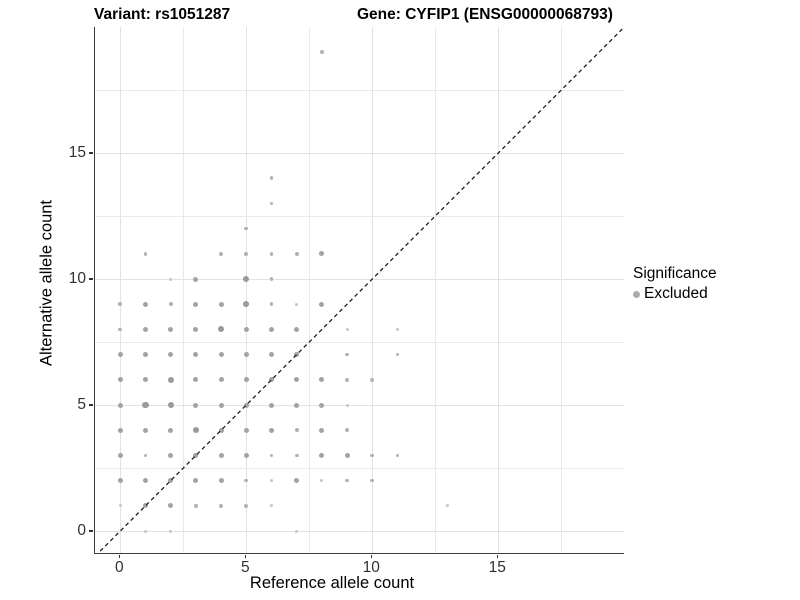 The height and width of the screenshot is (600, 800). Describe the element at coordinates (636, 294) in the screenshot. I see `legend-point-icon` at that location.